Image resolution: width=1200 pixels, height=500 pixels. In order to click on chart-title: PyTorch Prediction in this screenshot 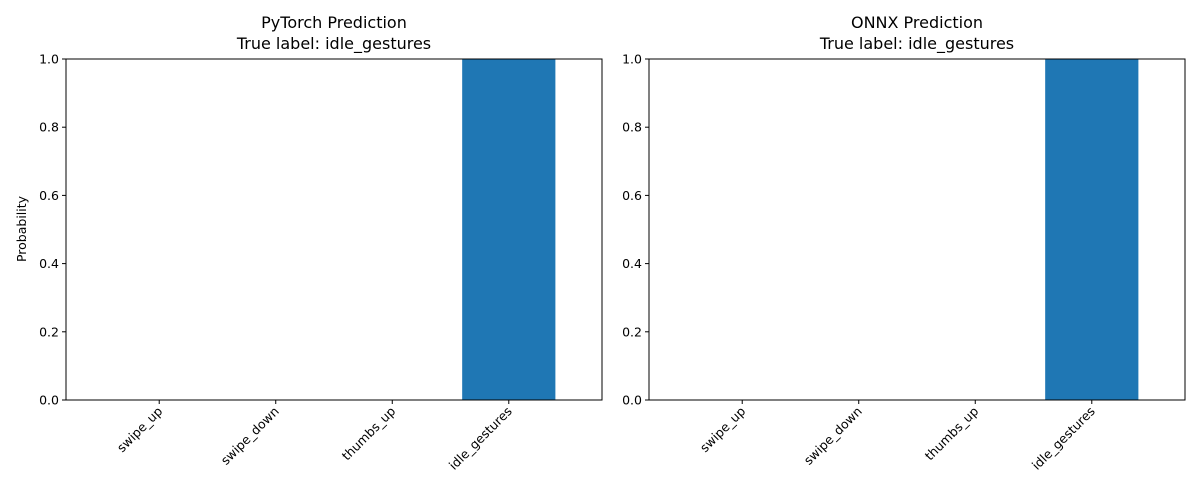, I will do `click(334, 22)`.